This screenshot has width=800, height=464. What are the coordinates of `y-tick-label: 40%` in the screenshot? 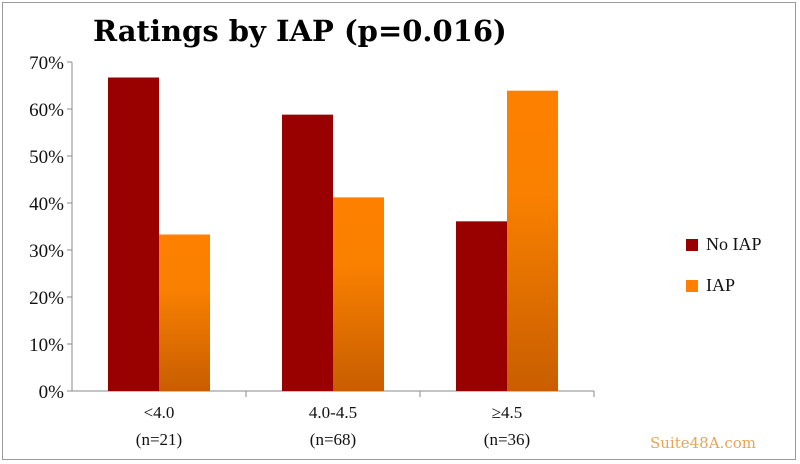 It's located at (46, 204).